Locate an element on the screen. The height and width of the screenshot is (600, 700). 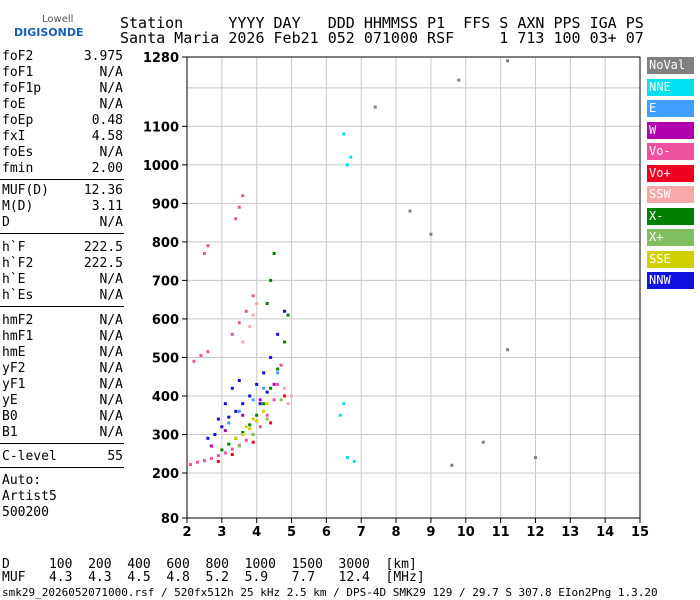
param-yf1: yF1 N/A is located at coordinates (62, 385).